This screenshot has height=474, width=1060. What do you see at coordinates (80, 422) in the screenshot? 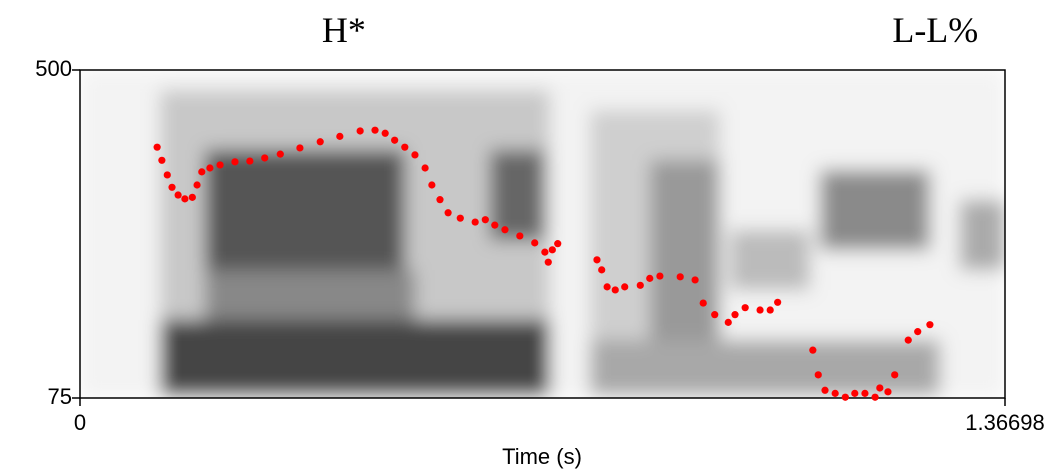
I see `x-tick-label: 0` at bounding box center [80, 422].